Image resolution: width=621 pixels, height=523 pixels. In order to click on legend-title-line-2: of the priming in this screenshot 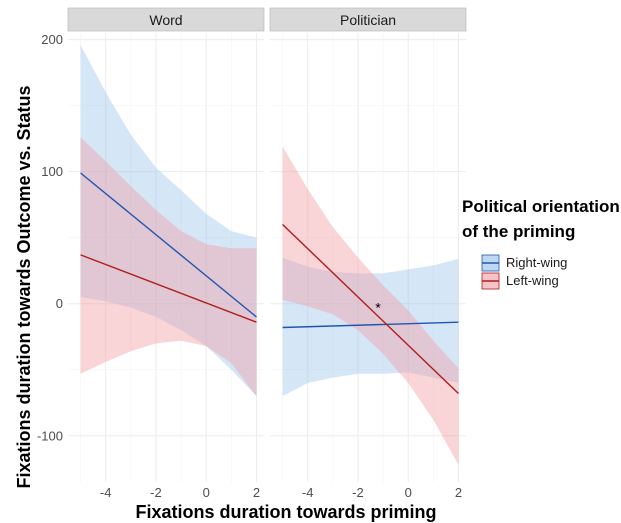, I will do `click(518, 231)`.